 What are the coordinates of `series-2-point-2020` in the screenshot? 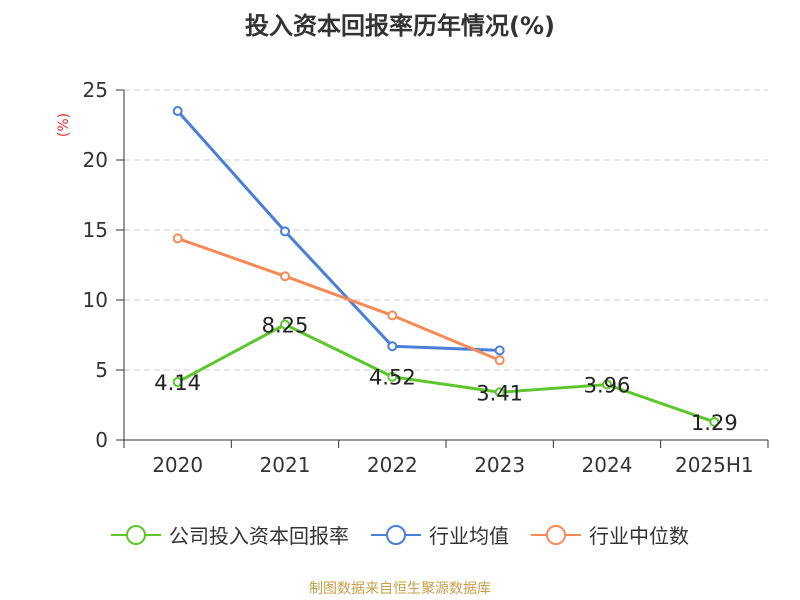 It's located at (177, 238).